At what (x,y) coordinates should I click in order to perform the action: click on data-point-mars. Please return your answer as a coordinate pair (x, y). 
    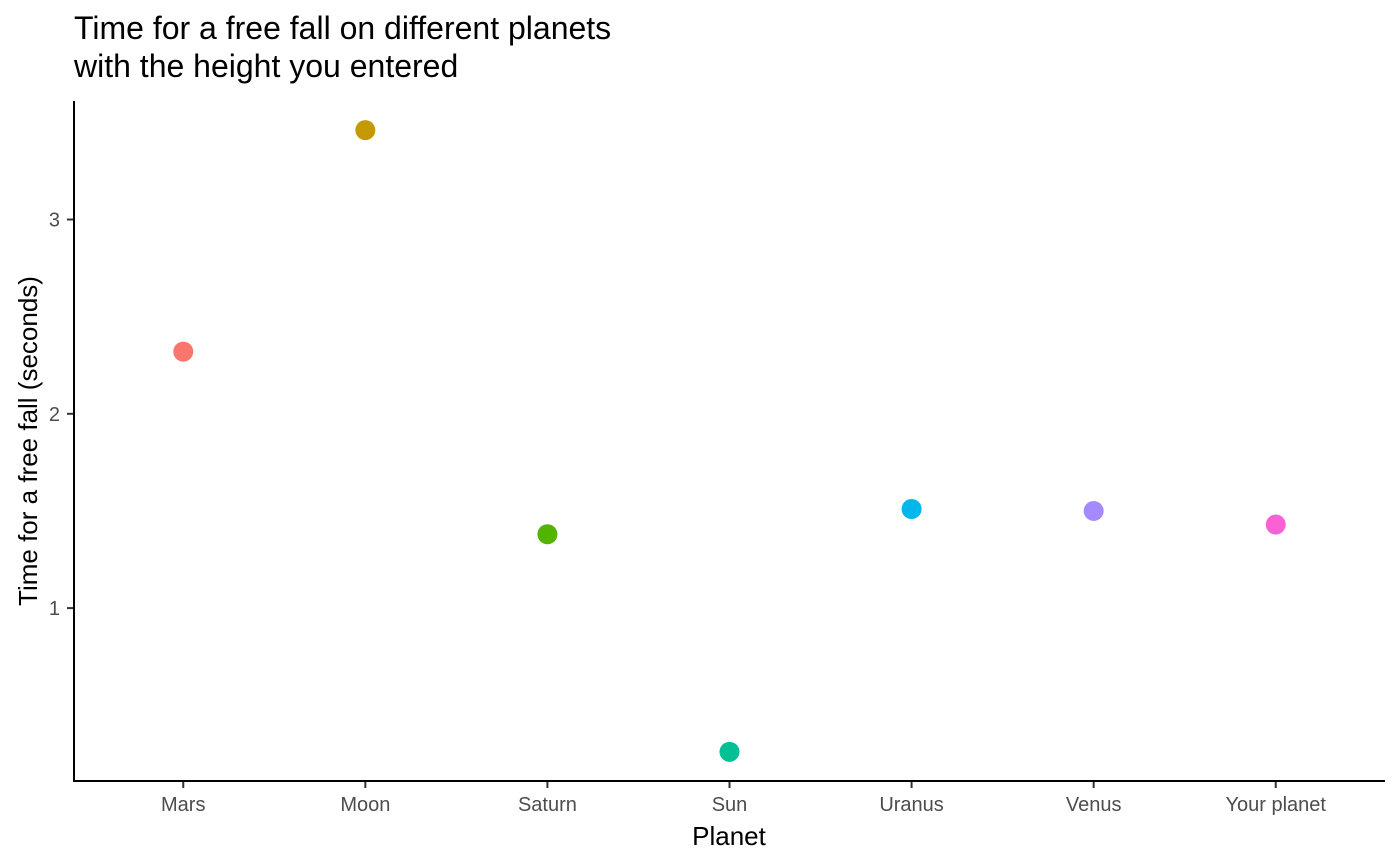
    Looking at the image, I should click on (183, 351).